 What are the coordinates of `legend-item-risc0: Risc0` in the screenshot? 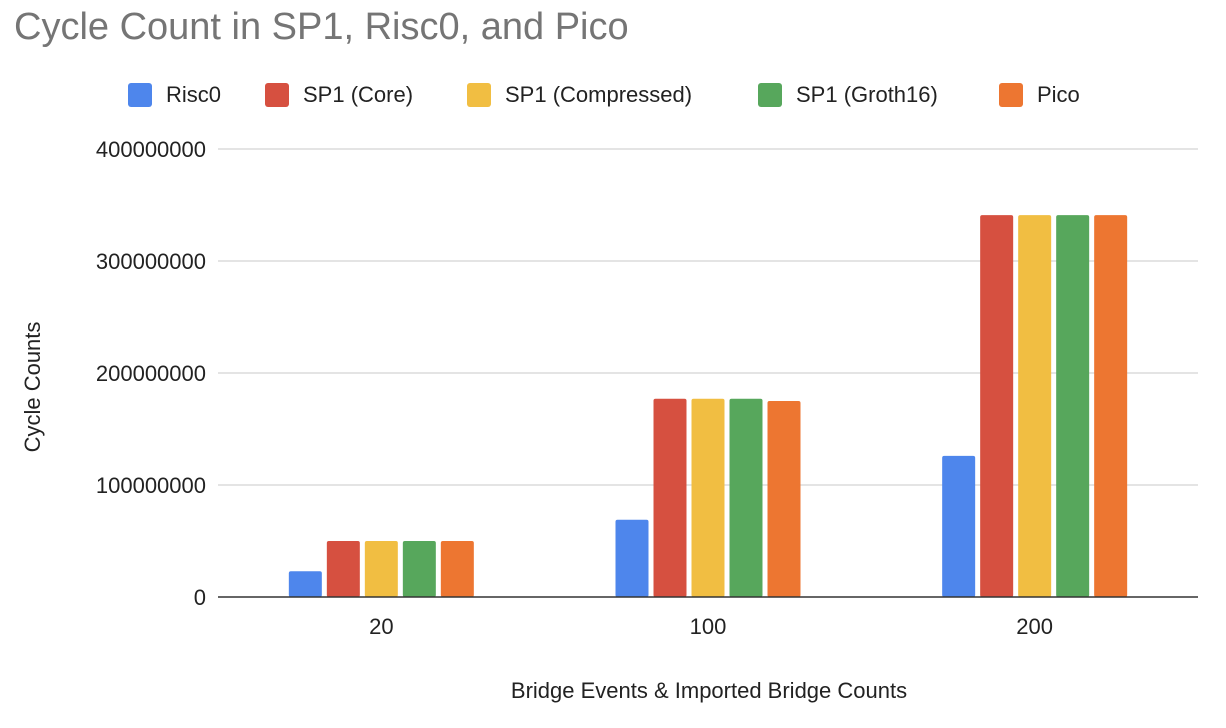 It's located at (174, 95).